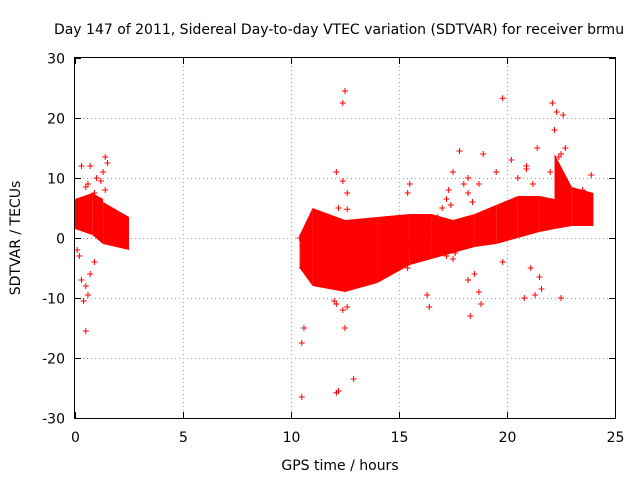  I want to click on x-tick-label: 5, so click(183, 438).